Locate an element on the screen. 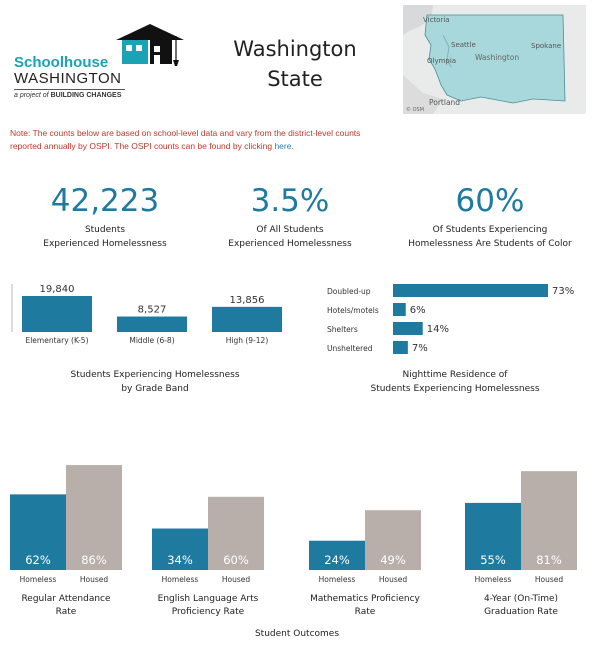  bar-value-label: 86% is located at coordinates (94, 560).